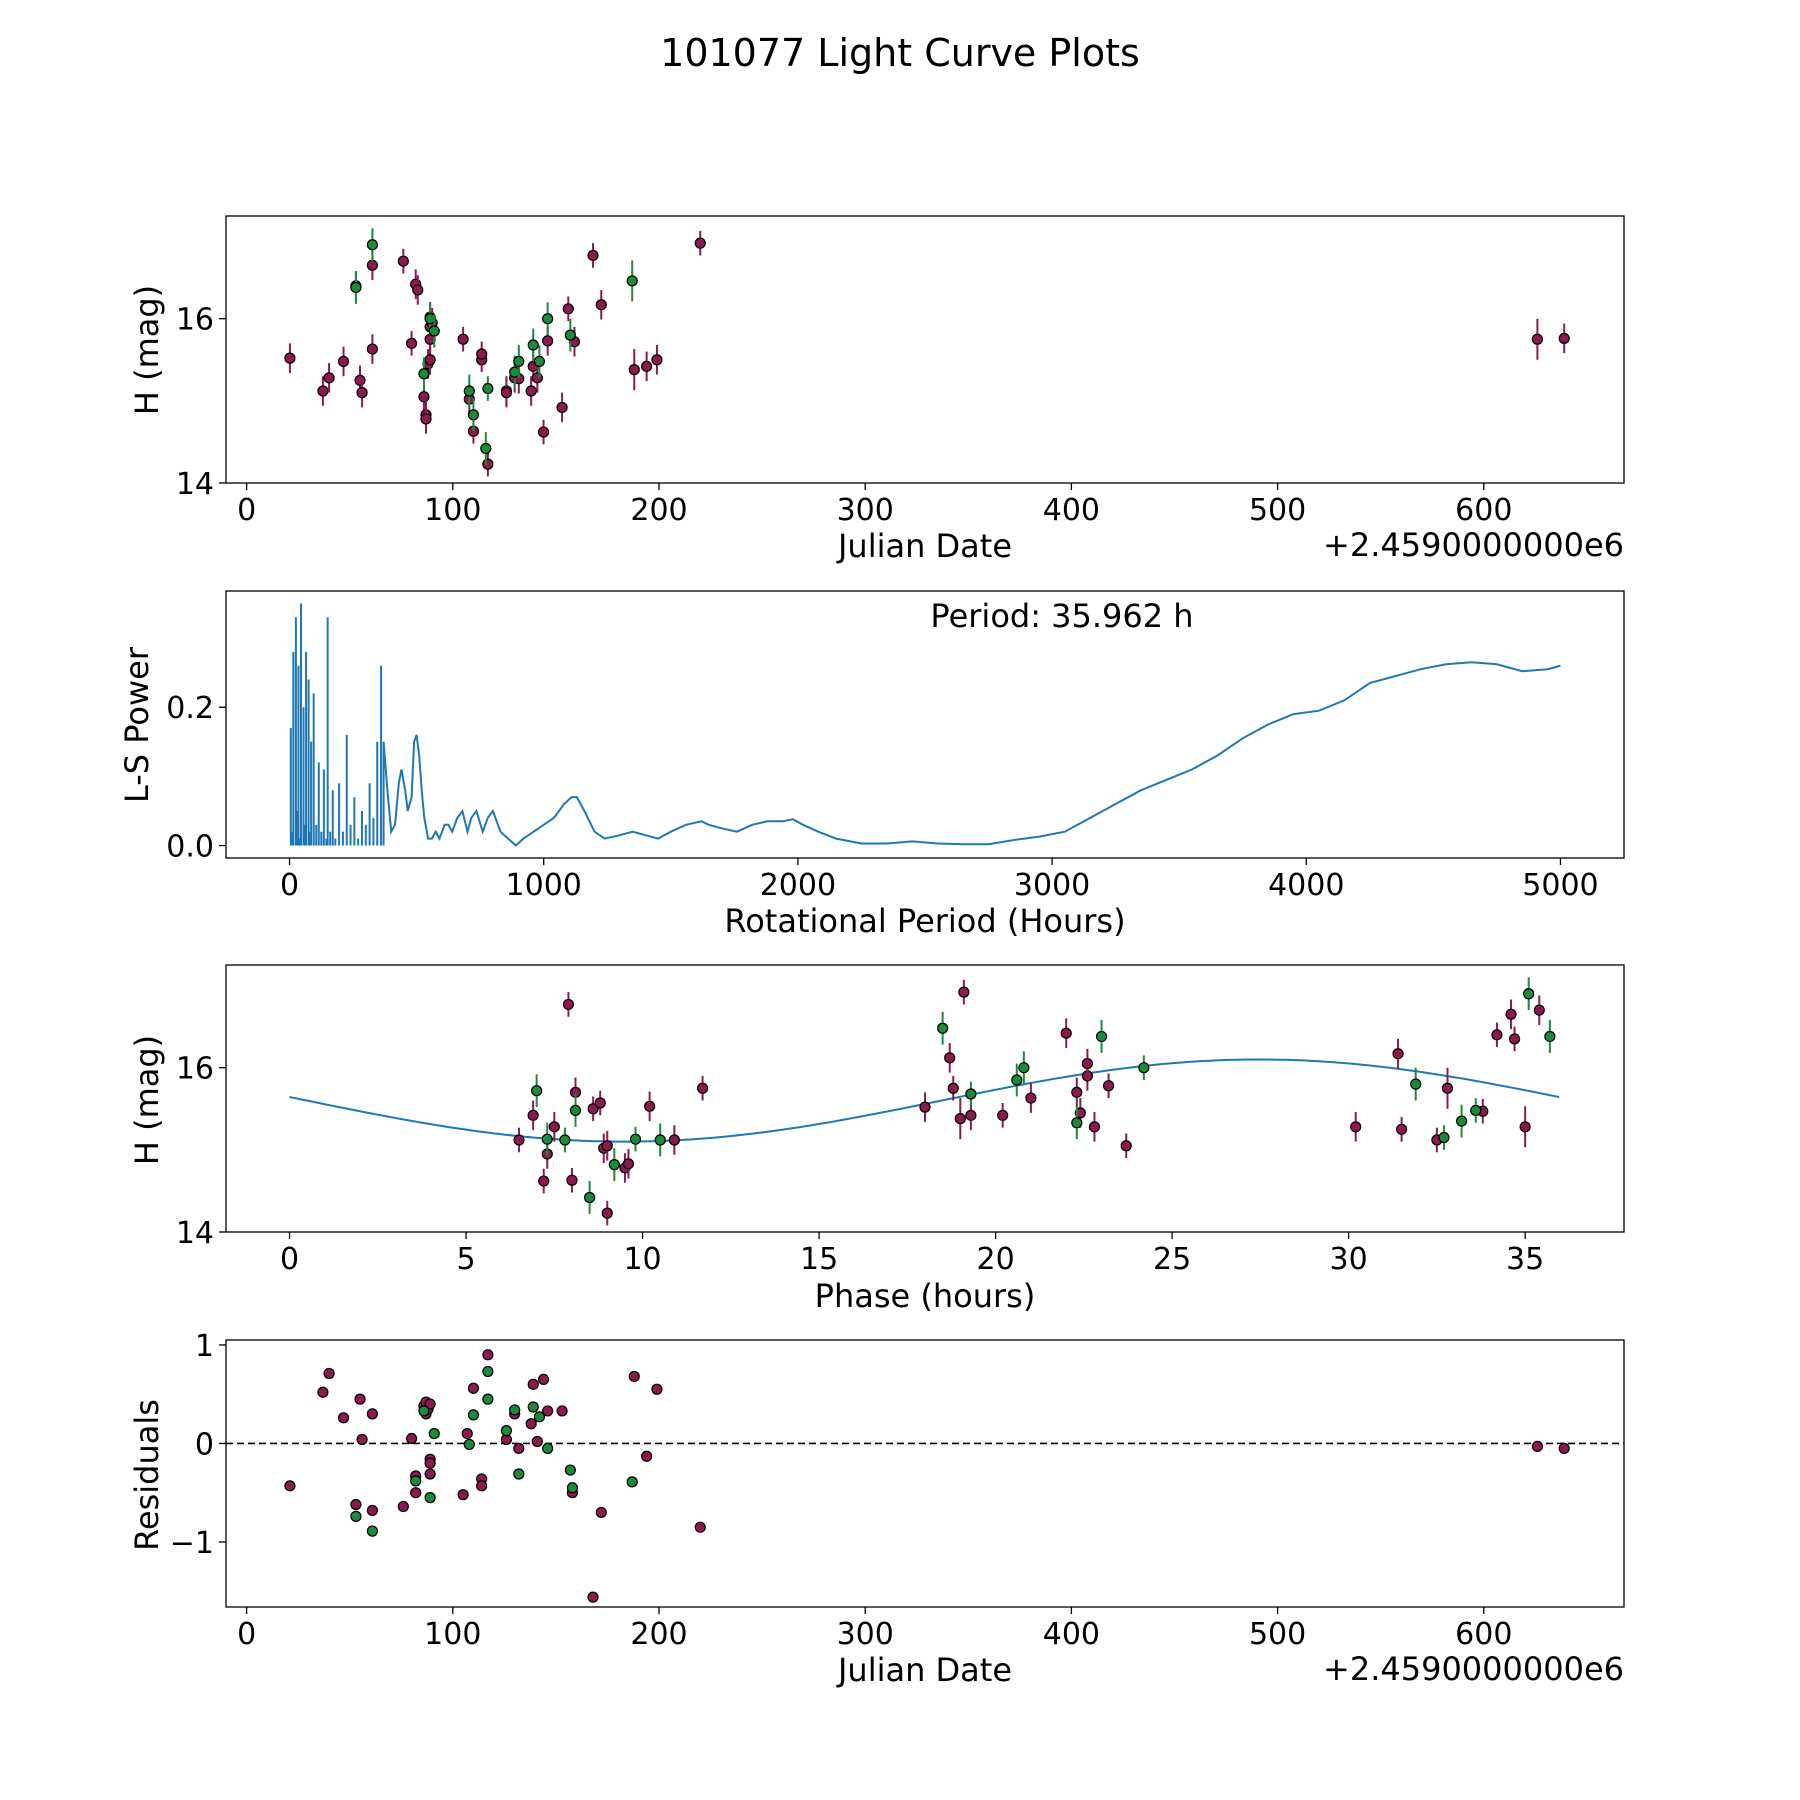 The width and height of the screenshot is (1800, 1800). I want to click on lightcurve-offset-label: +2.4590000000e6, so click(1473, 545).